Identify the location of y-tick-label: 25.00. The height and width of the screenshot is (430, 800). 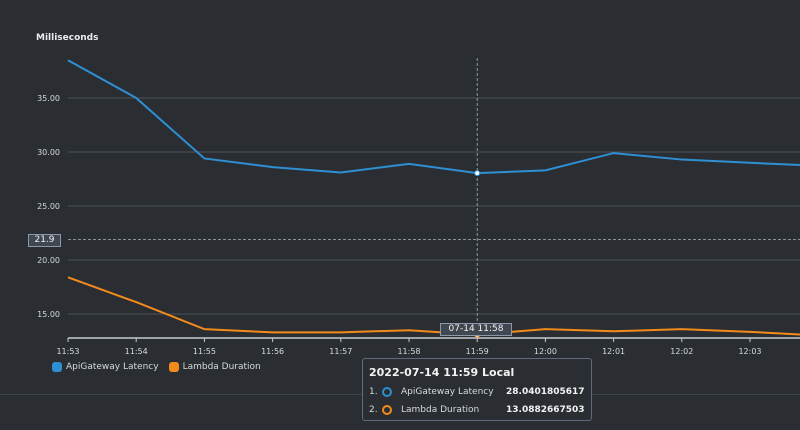
(48, 206).